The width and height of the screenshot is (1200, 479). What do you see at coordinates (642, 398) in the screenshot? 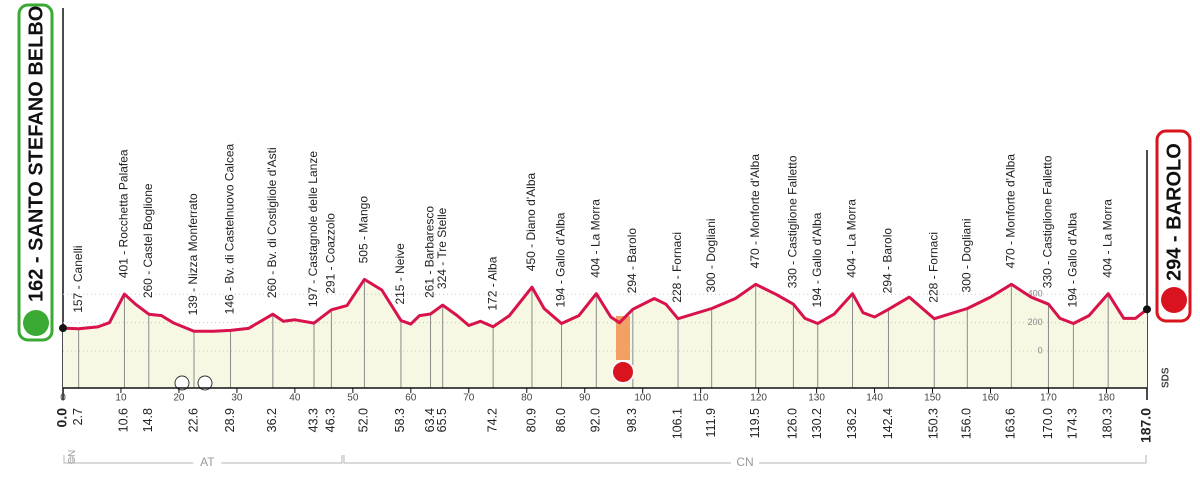
I see `x-tick-label: 100` at bounding box center [642, 398].